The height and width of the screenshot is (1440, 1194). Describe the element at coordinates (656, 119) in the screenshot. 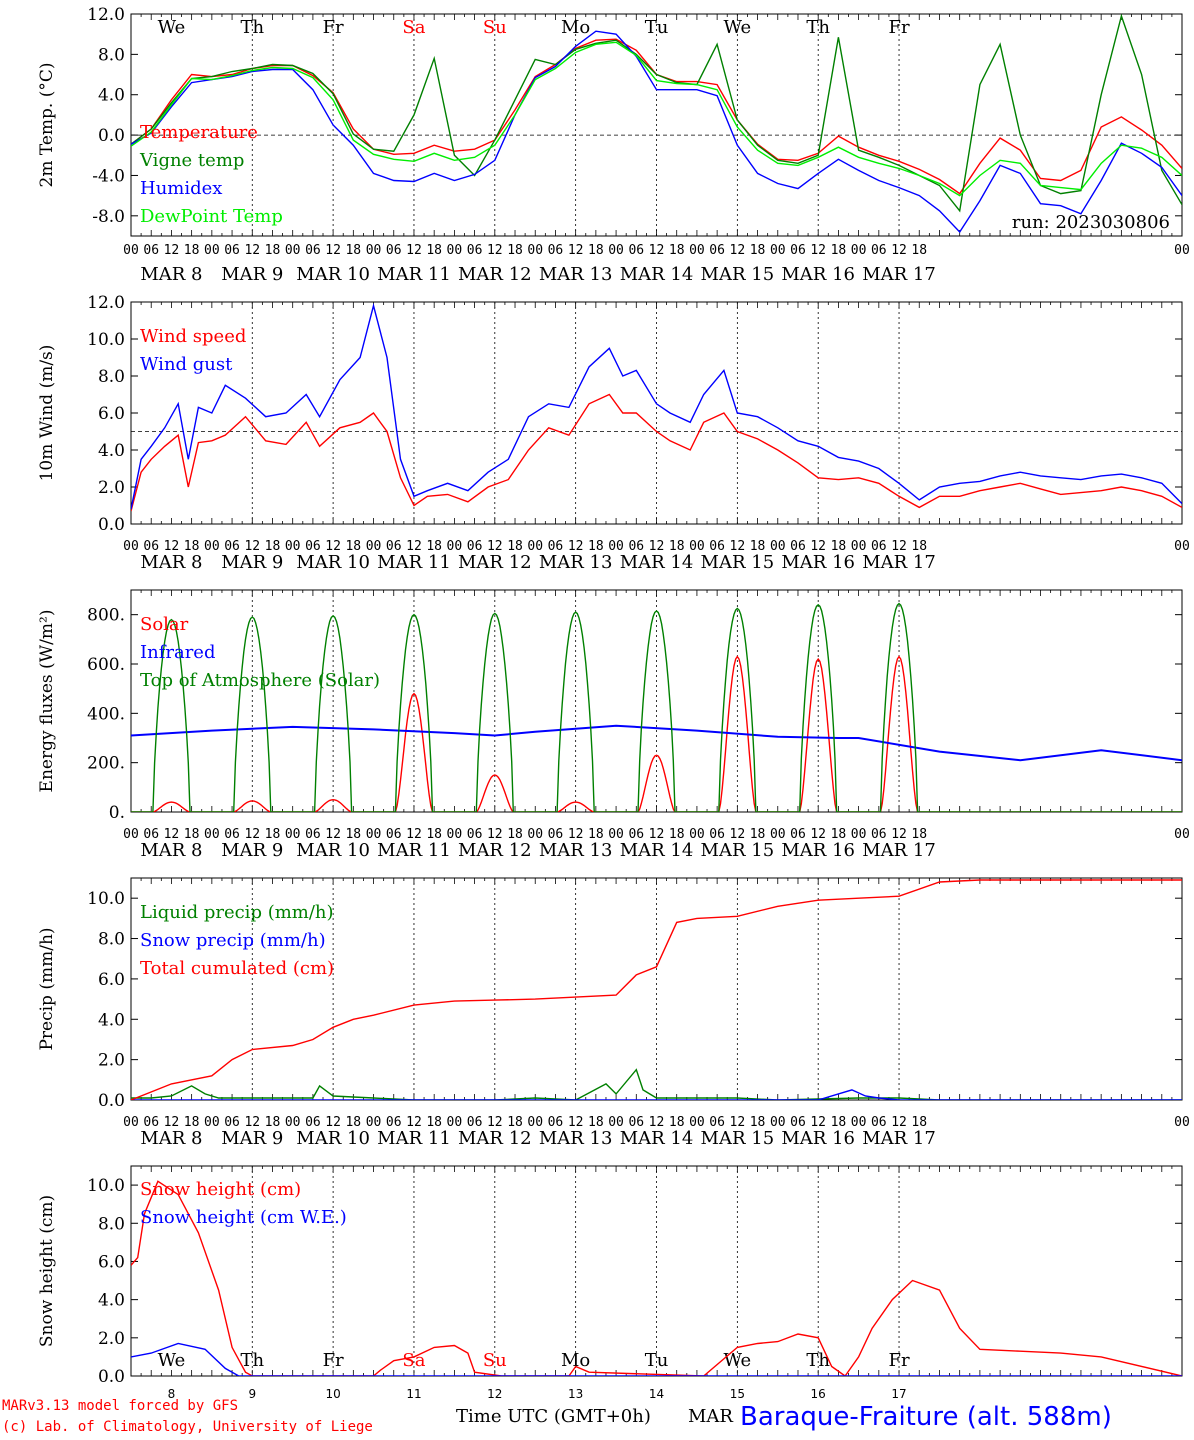

I see `series-line-dewpoint-temp` at that location.